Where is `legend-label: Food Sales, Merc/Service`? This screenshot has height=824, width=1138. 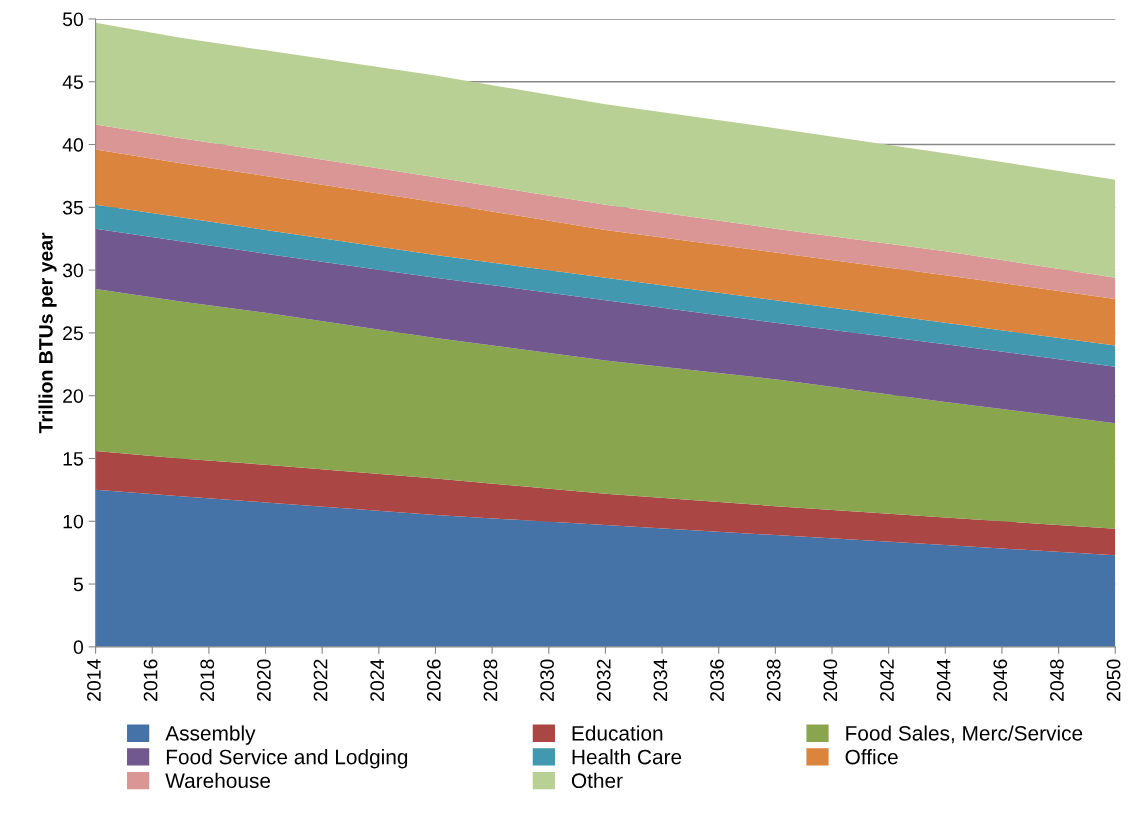 legend-label: Food Sales, Merc/Service is located at coordinates (964, 734).